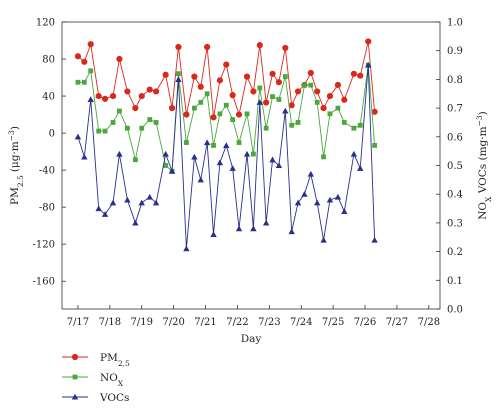 The width and height of the screenshot is (500, 415). I want to click on left-tick-label: 80, so click(48, 60).